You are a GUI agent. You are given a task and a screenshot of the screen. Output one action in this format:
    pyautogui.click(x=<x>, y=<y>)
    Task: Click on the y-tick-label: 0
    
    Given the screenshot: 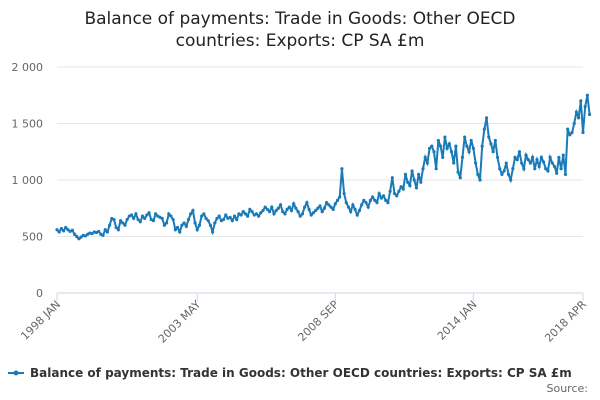 What is the action you would take?
    pyautogui.click(x=39, y=293)
    